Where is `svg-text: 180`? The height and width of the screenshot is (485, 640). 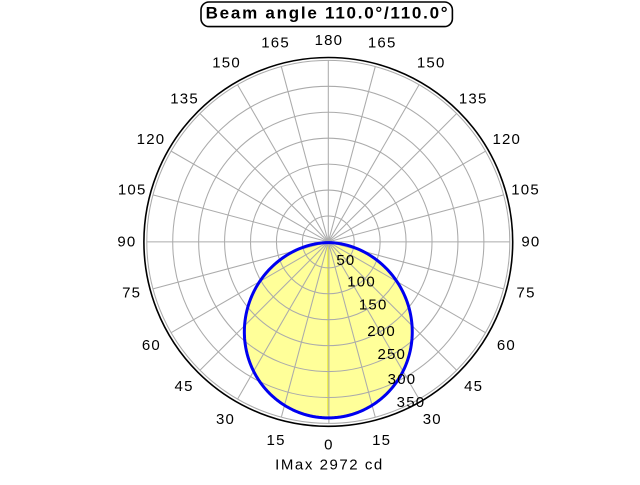
svg-text: 180 is located at coordinates (329, 40).